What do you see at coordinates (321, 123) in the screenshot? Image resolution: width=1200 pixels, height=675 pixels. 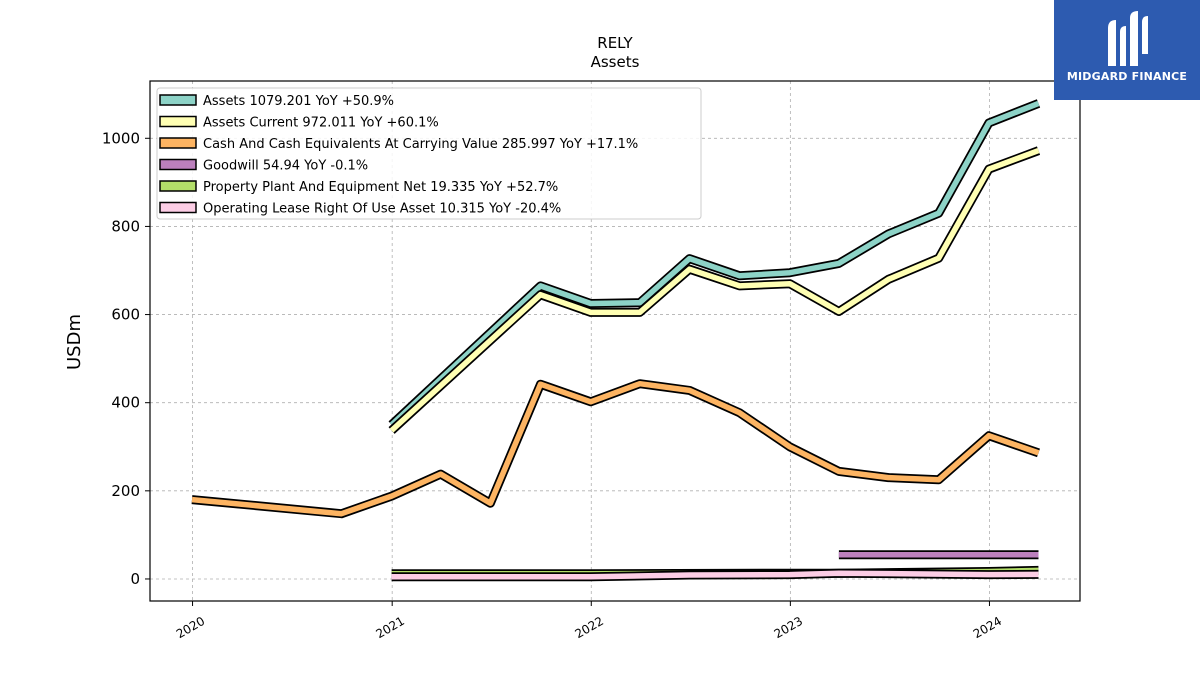 I see `legend-label: Assets Current 972.011 YoY +60.1%` at bounding box center [321, 123].